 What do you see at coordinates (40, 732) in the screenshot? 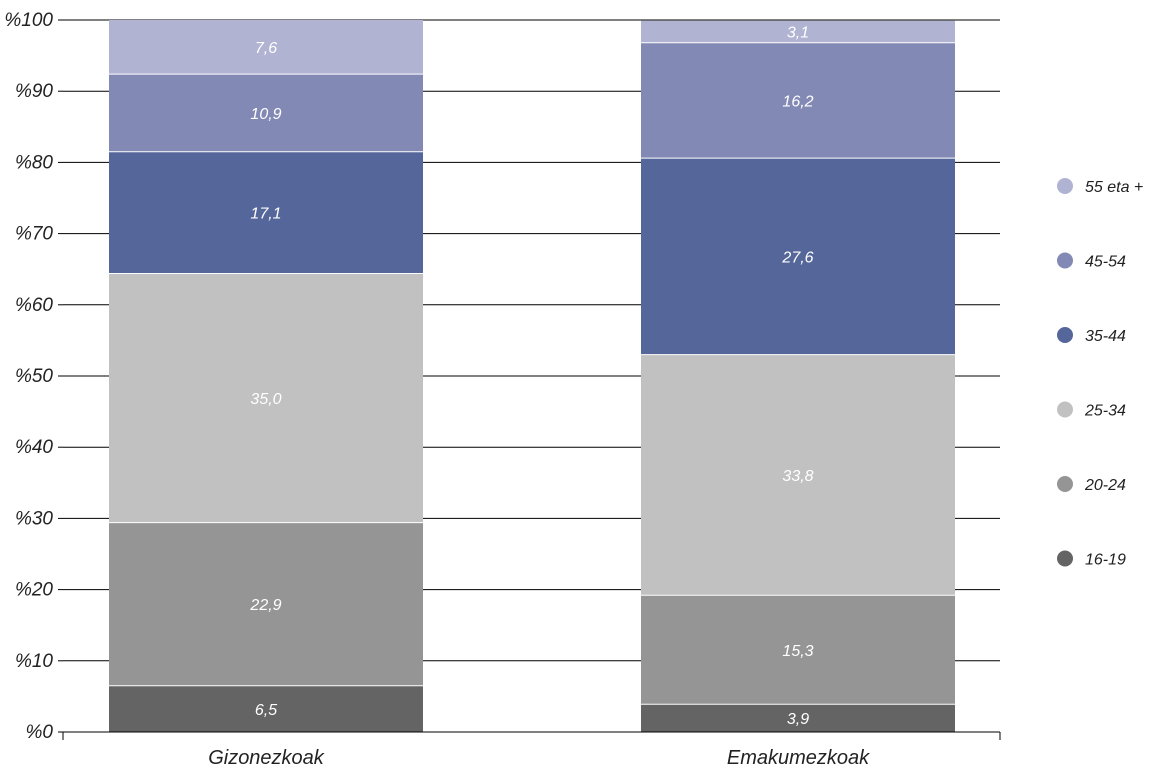
I see `y-tick-label: %0` at bounding box center [40, 732].